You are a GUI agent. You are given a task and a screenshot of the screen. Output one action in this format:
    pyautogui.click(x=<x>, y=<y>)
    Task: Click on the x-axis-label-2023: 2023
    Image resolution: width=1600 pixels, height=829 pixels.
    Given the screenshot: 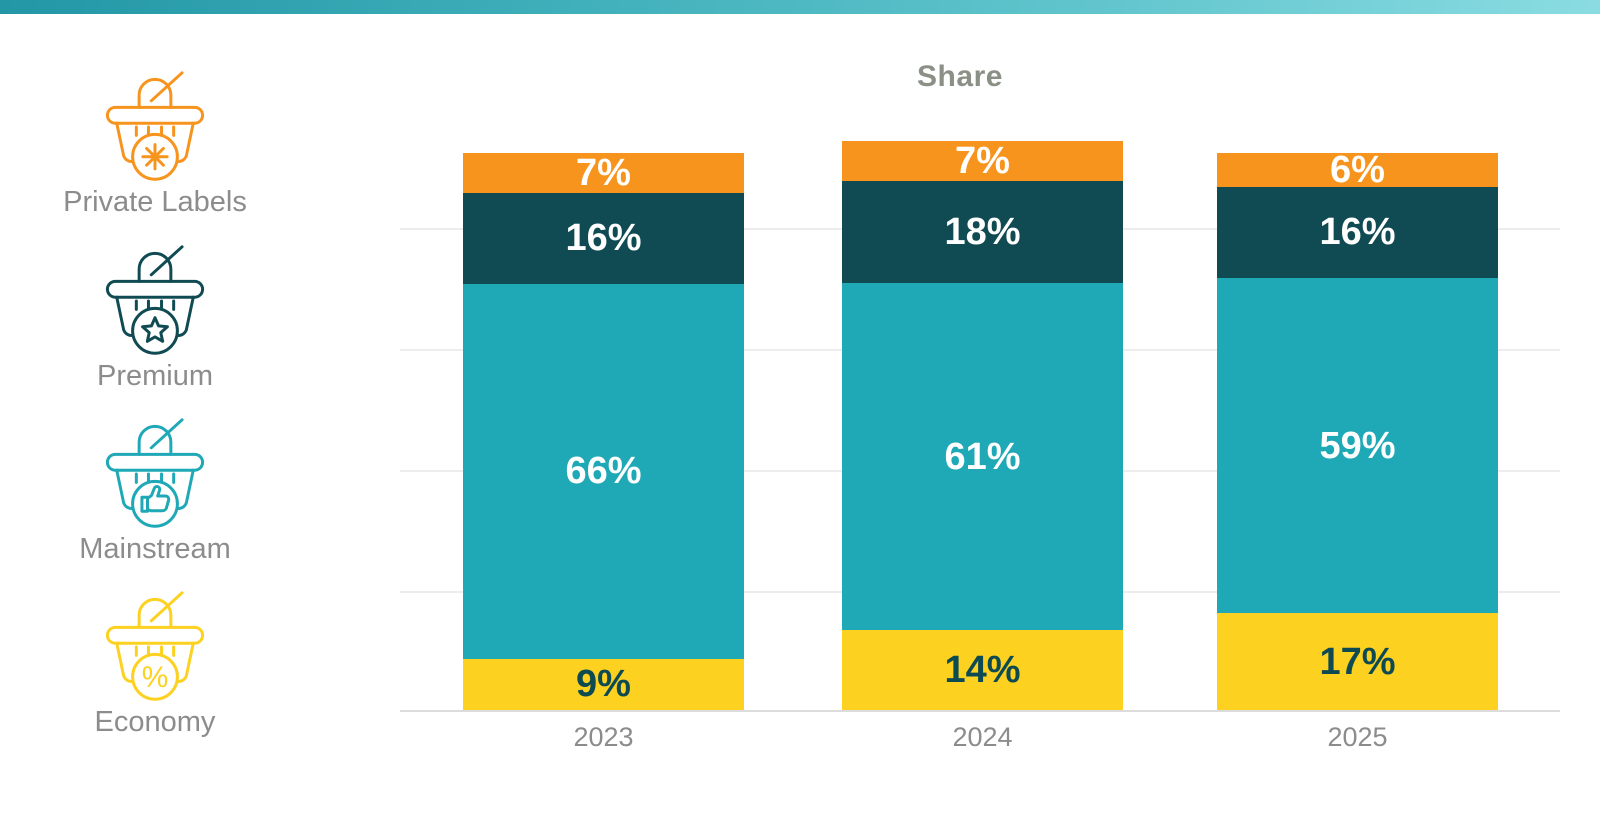 What is the action you would take?
    pyautogui.click(x=603, y=737)
    